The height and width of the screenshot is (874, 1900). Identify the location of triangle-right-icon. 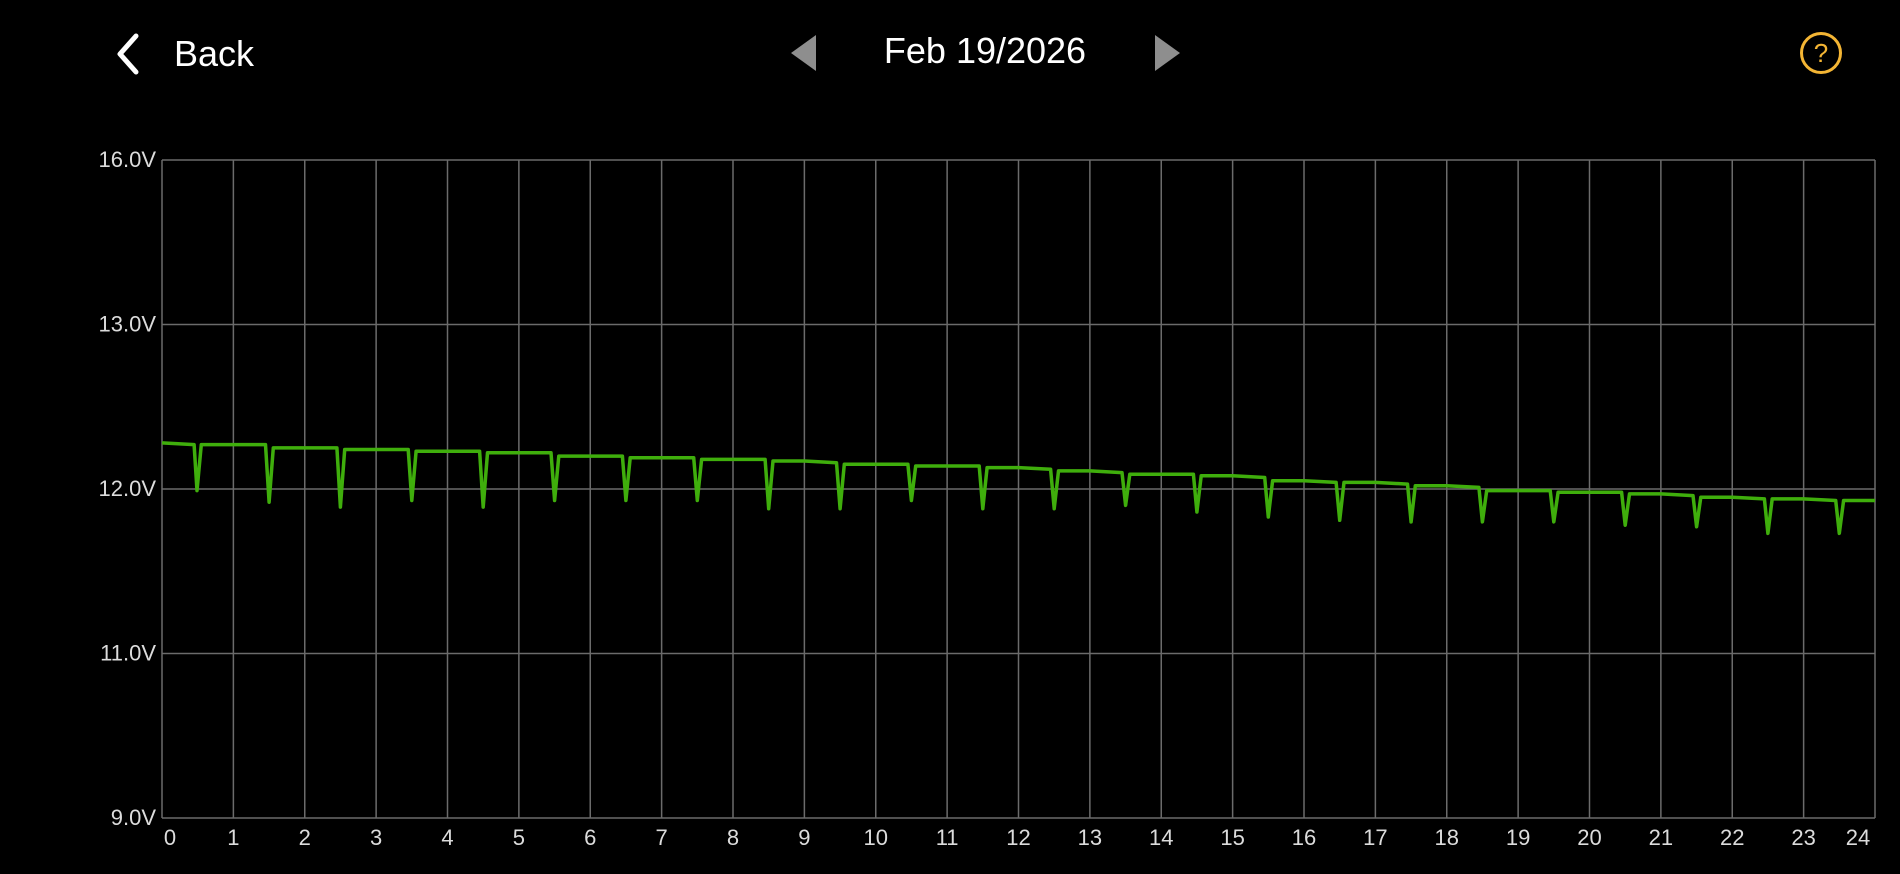
(1167, 53).